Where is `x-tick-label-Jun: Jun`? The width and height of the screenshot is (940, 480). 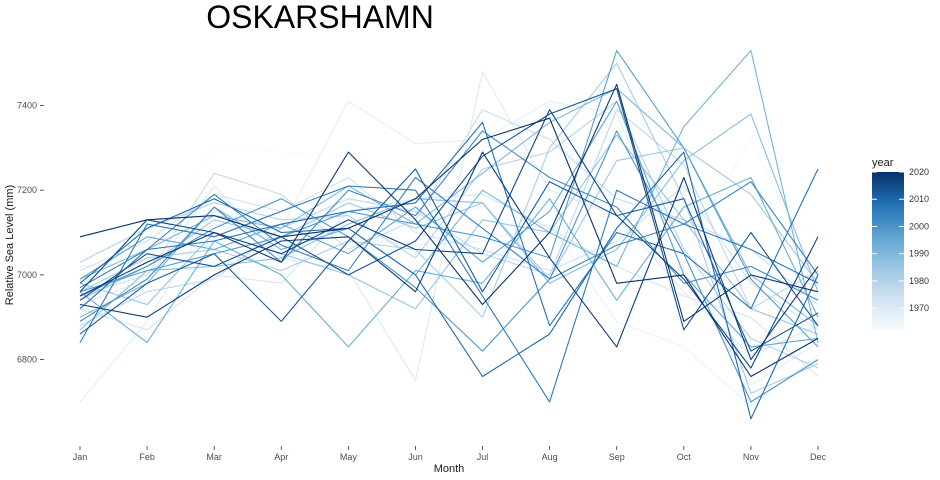
x-tick-label-Jun: Jun is located at coordinates (415, 457).